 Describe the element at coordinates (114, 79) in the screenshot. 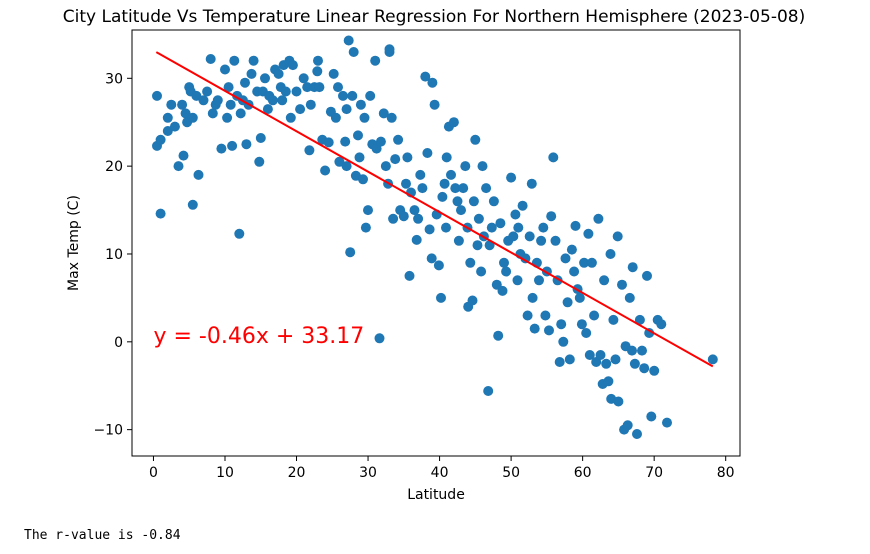

I see `y-tick-label: 30` at that location.